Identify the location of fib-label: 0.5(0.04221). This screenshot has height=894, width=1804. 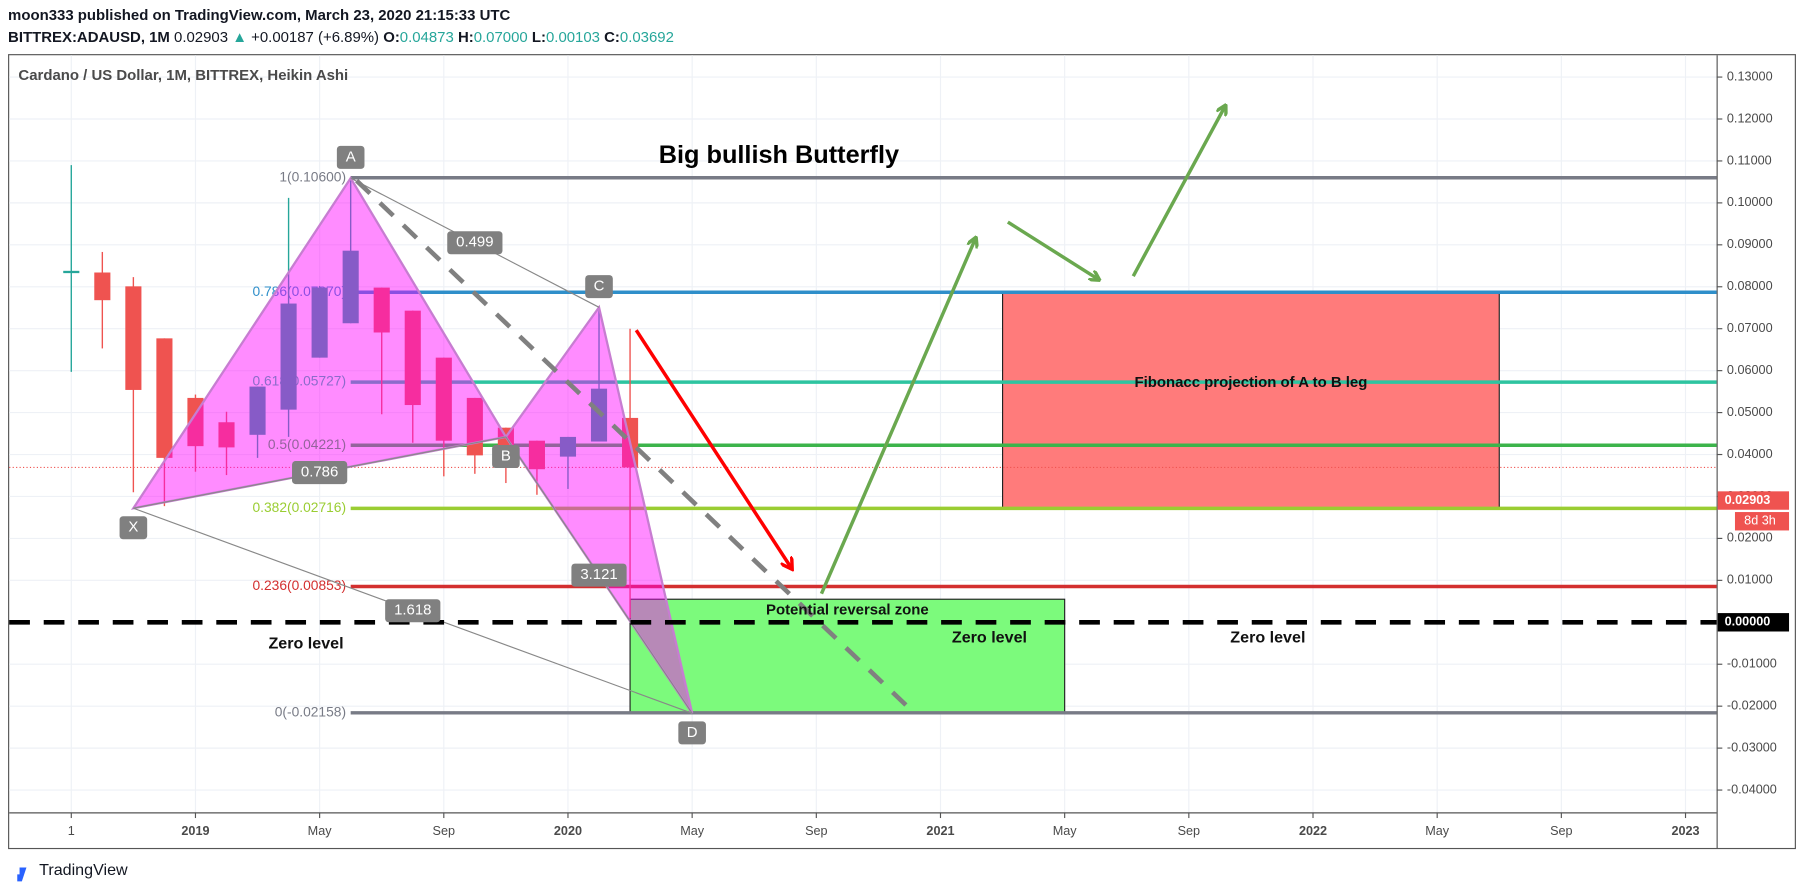
(307, 444).